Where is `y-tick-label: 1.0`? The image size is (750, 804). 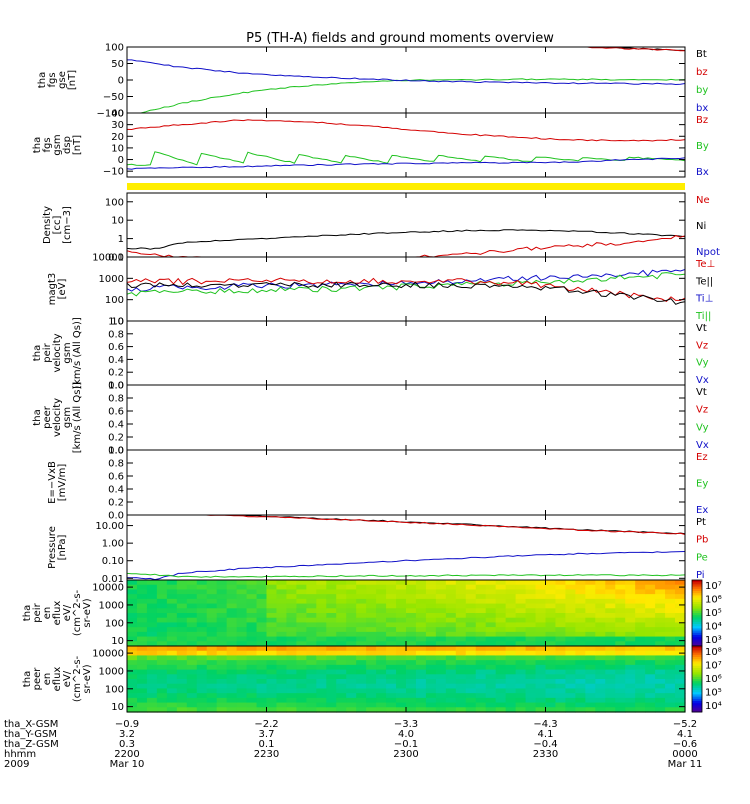 y-tick-label: 1.0 is located at coordinates (116, 451).